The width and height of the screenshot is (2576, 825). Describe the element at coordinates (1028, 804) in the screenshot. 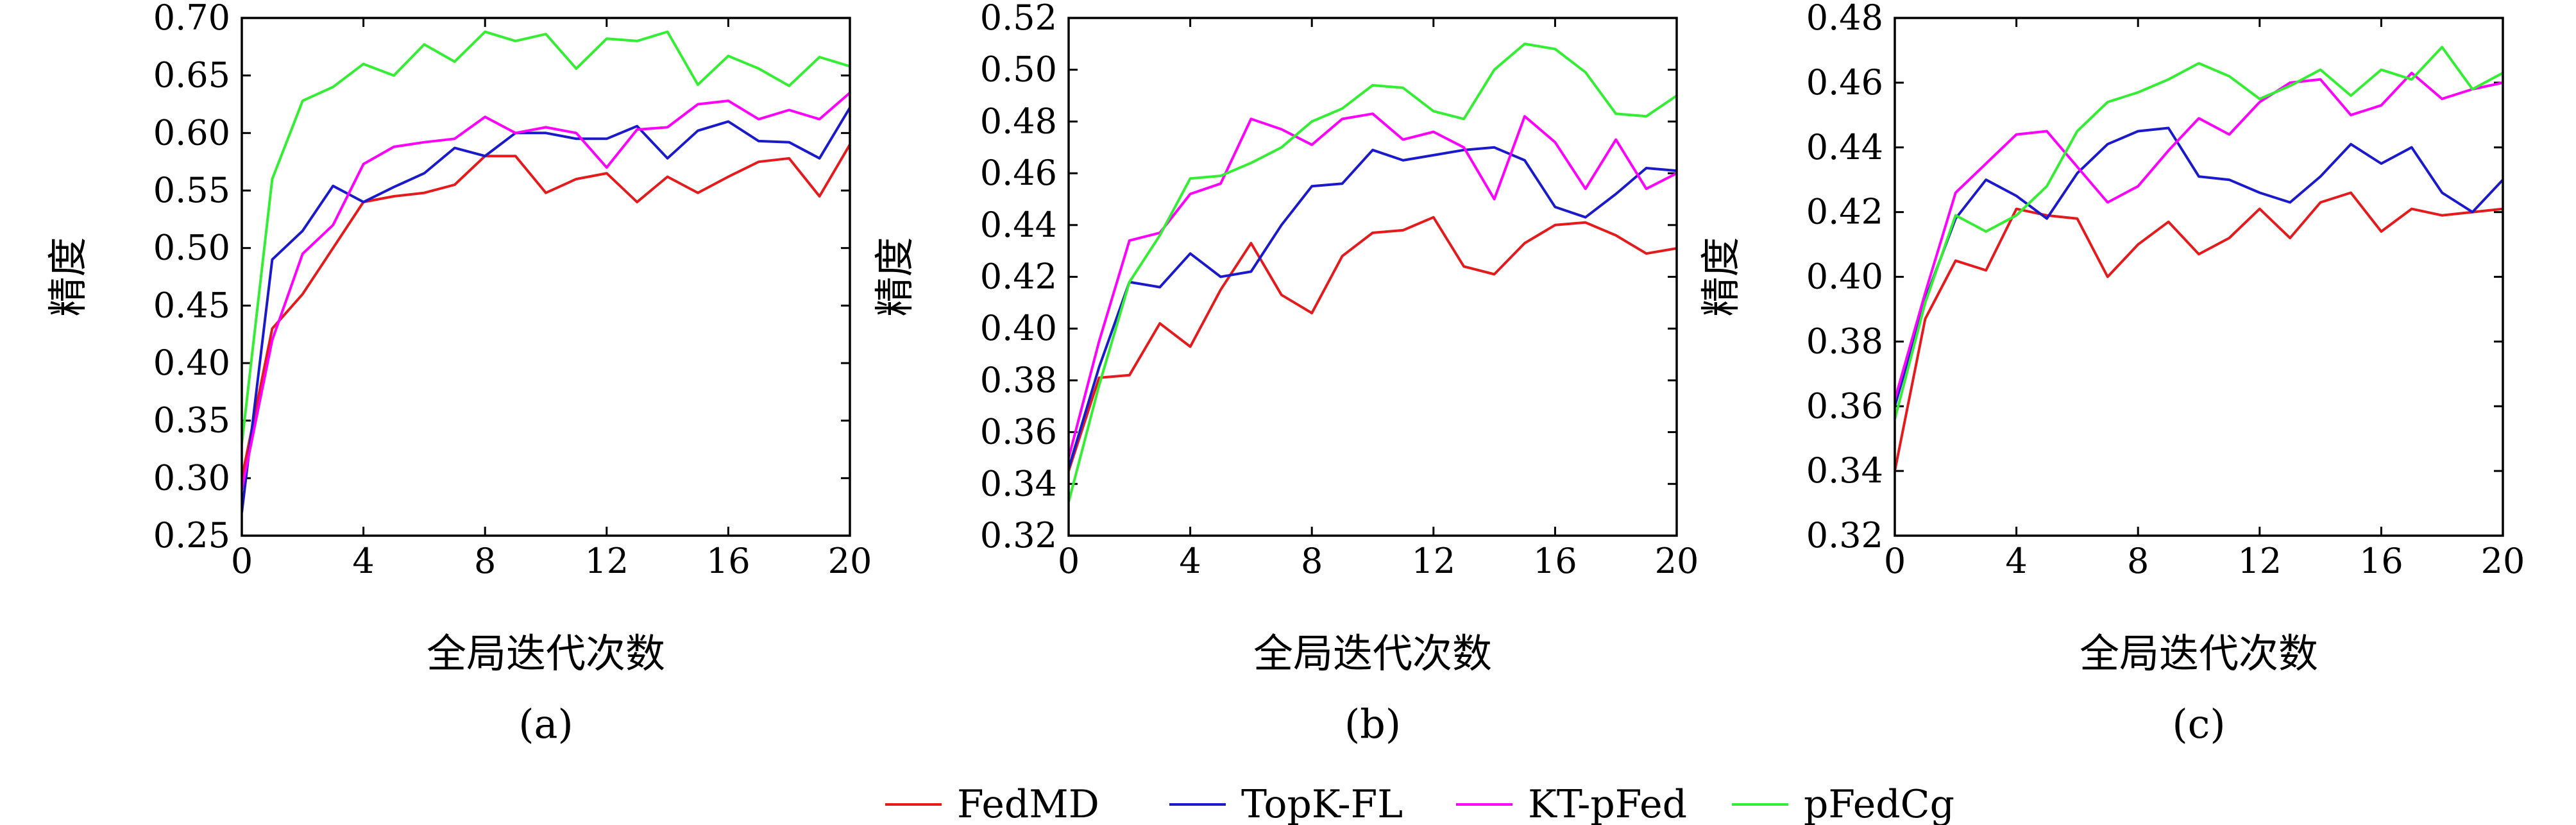

I see `legend-label: FedMD` at that location.